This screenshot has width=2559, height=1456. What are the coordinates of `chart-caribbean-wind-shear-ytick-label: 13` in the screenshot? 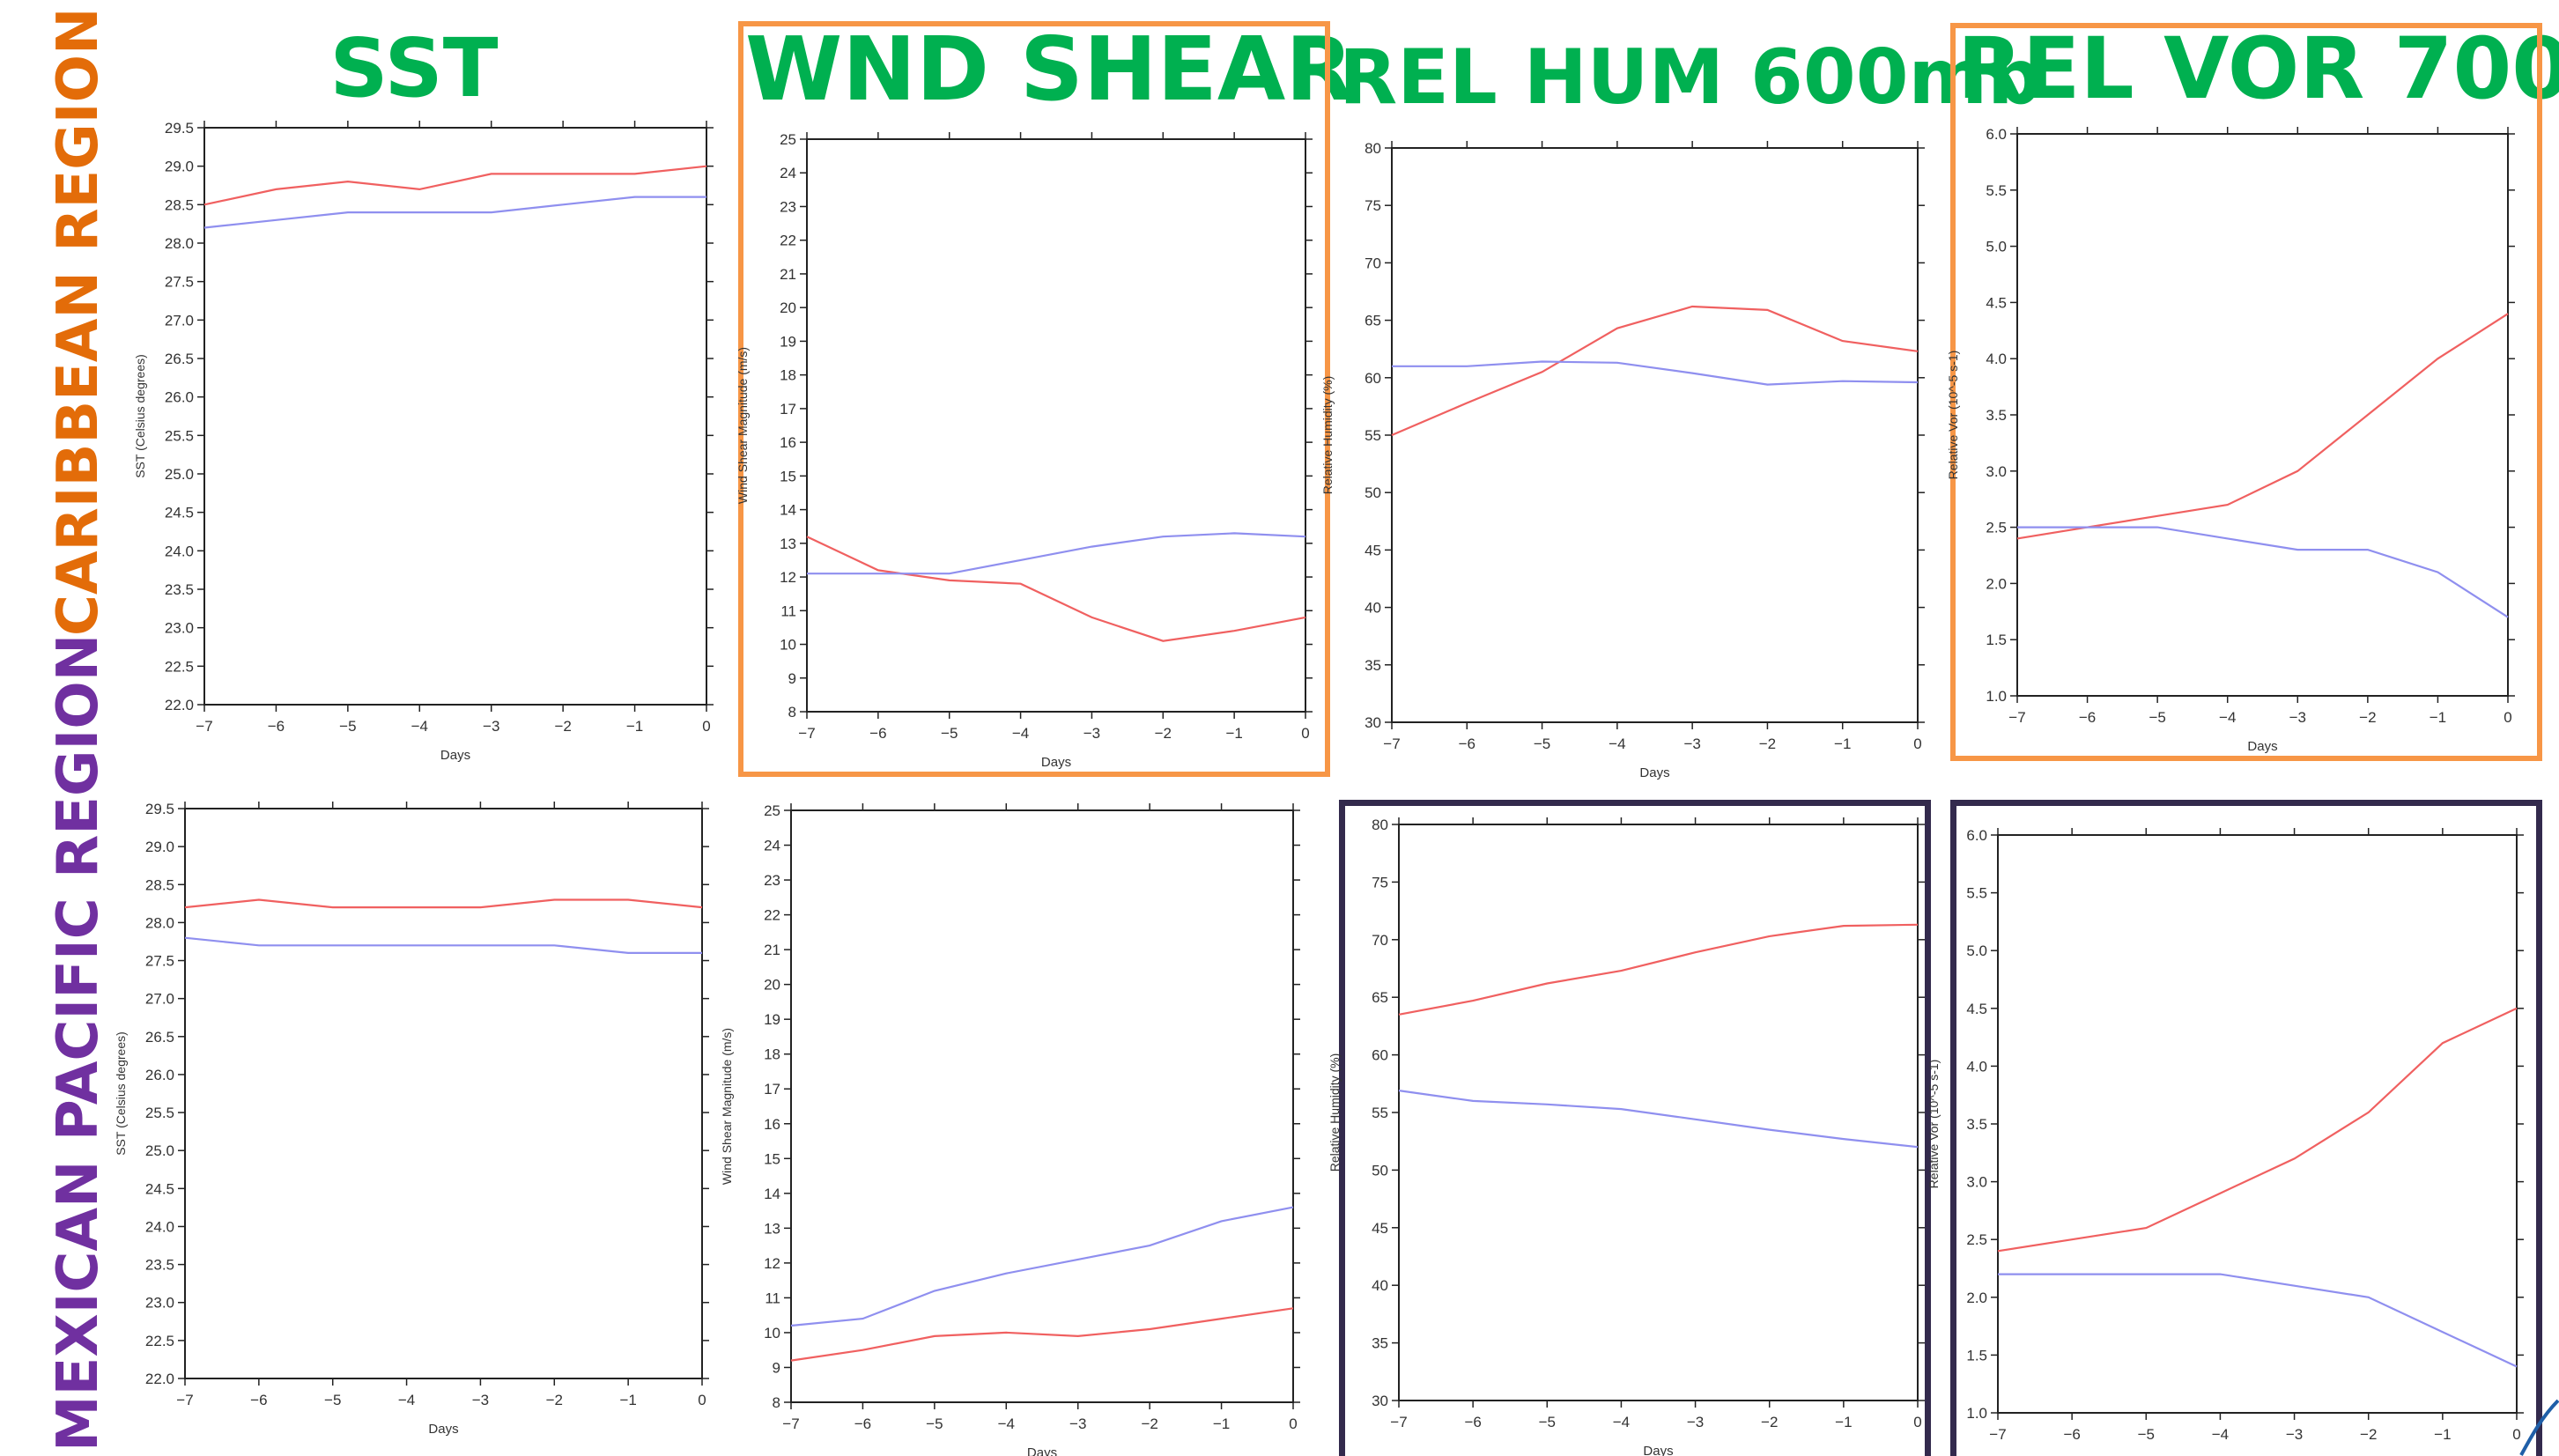 It's located at (788, 544).